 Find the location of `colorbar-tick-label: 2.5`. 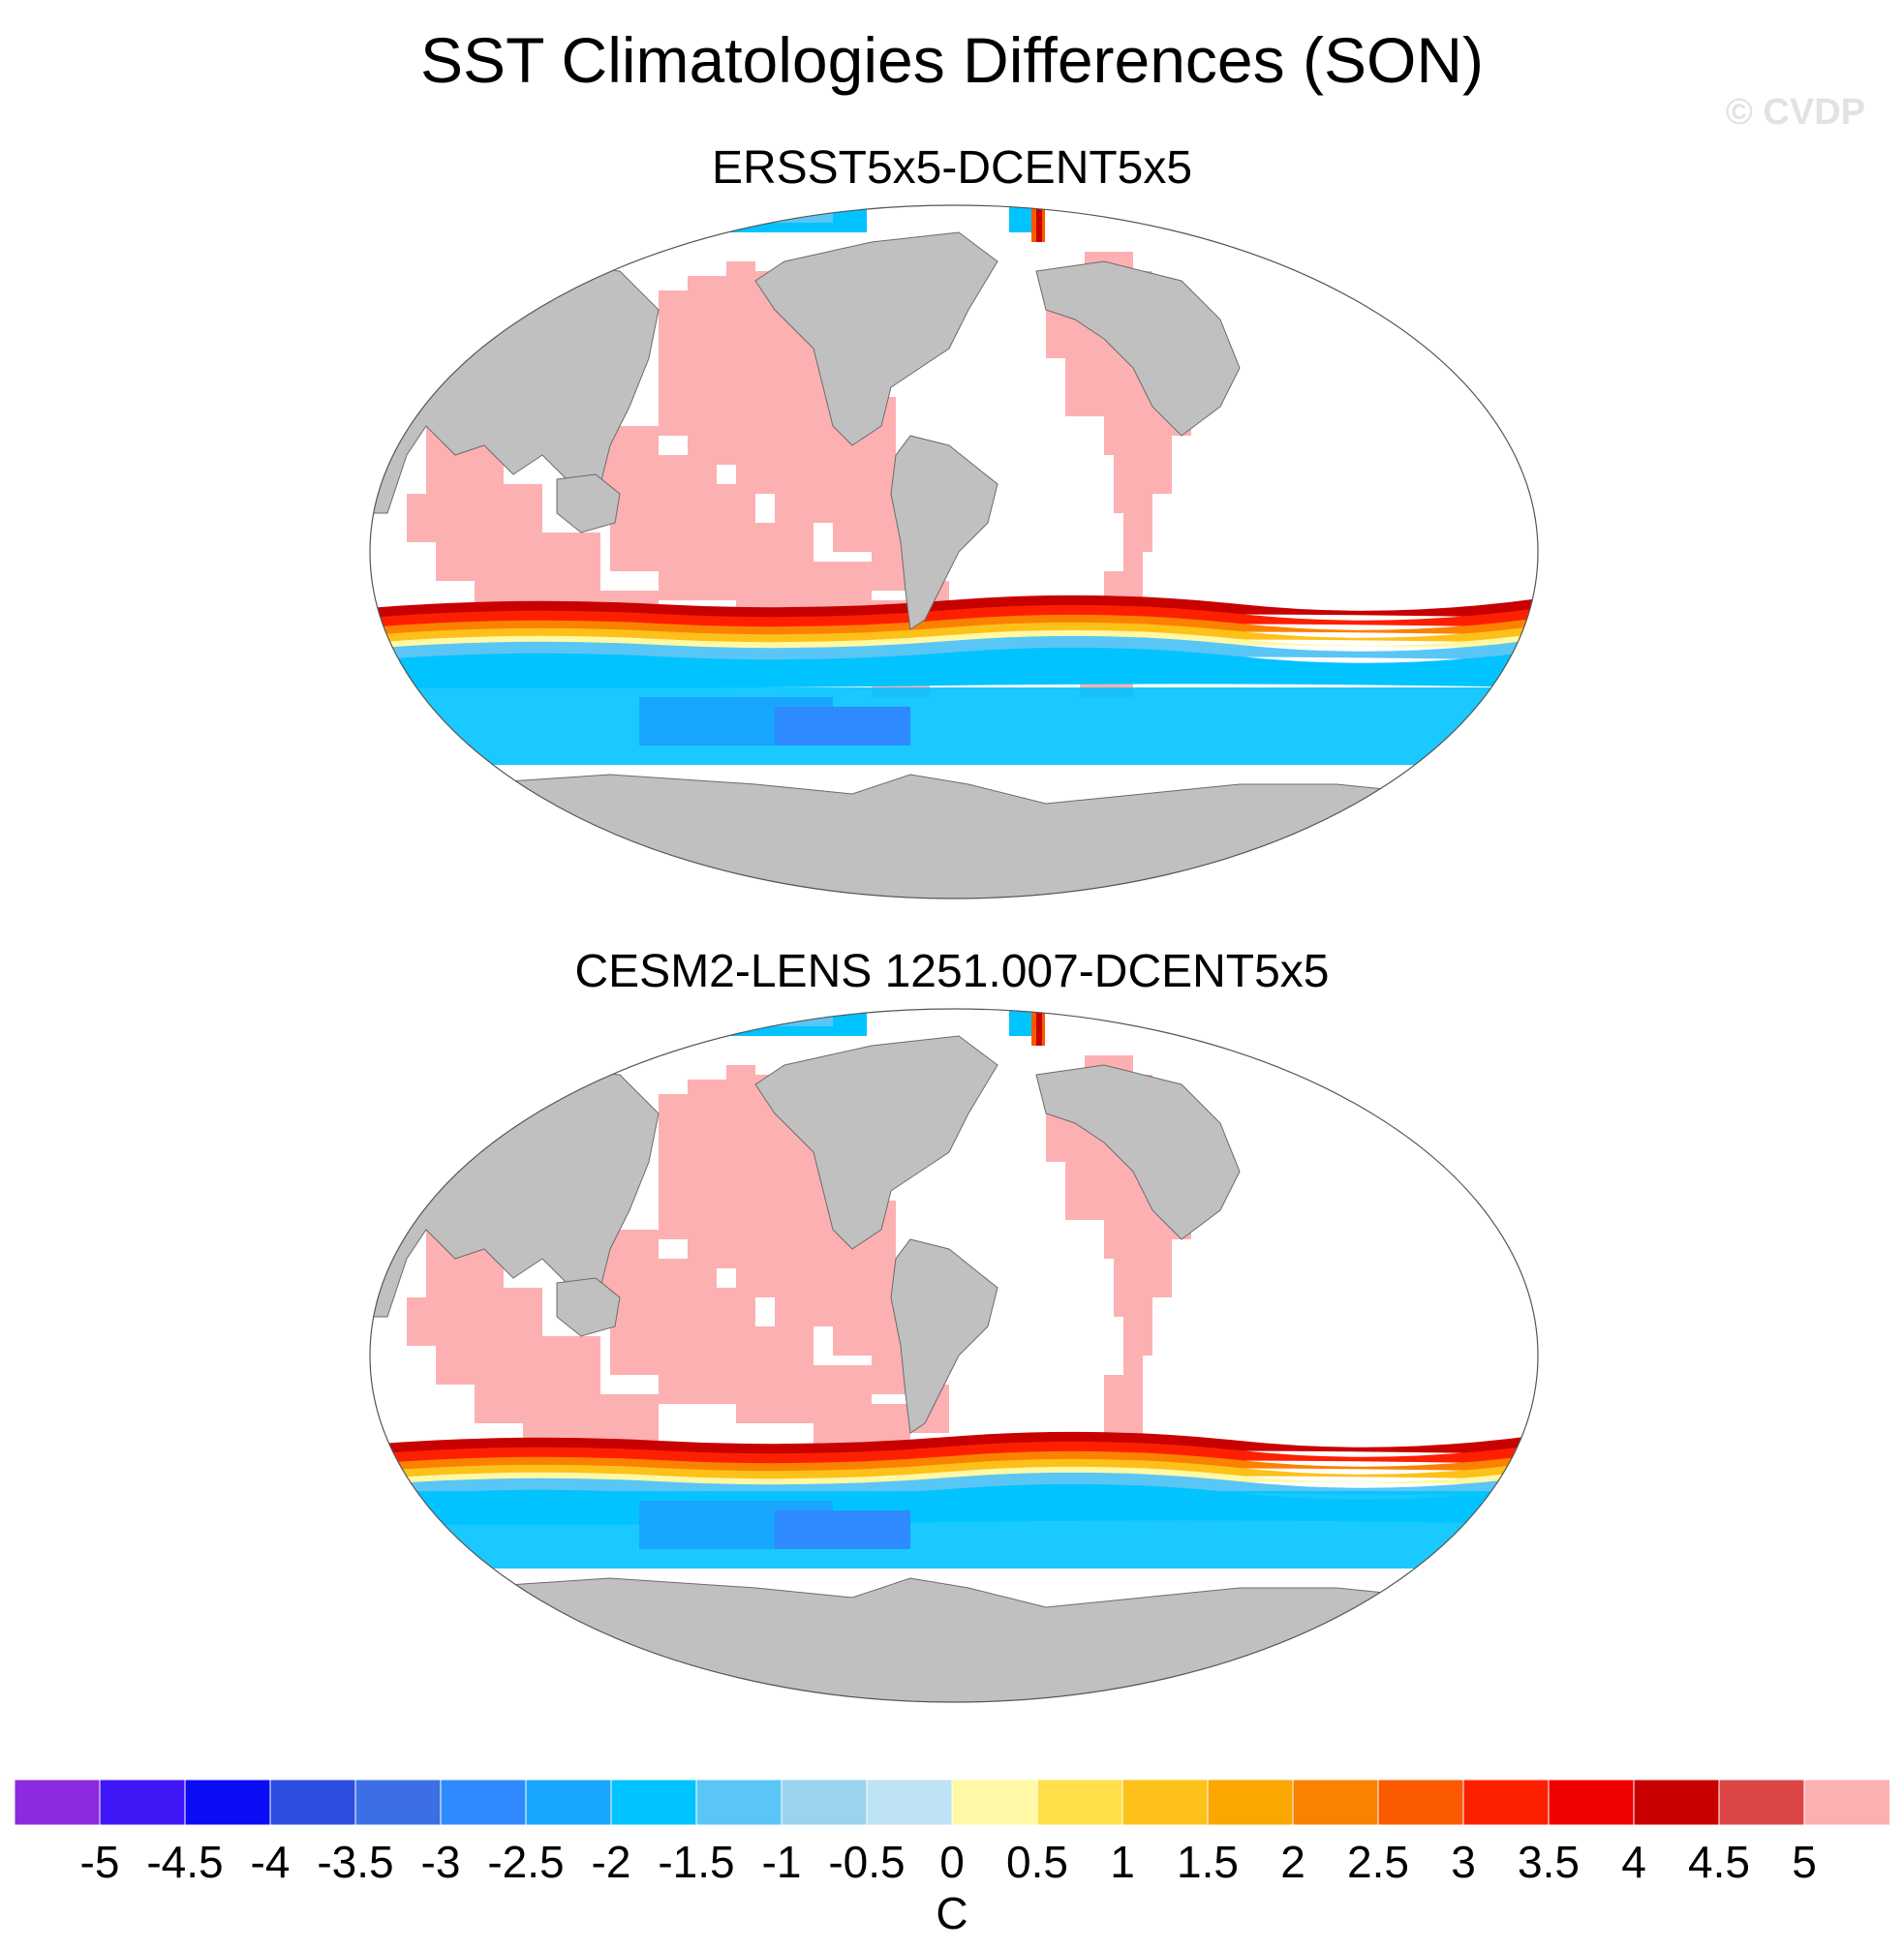

colorbar-tick-label: 2.5 is located at coordinates (1378, 1862).